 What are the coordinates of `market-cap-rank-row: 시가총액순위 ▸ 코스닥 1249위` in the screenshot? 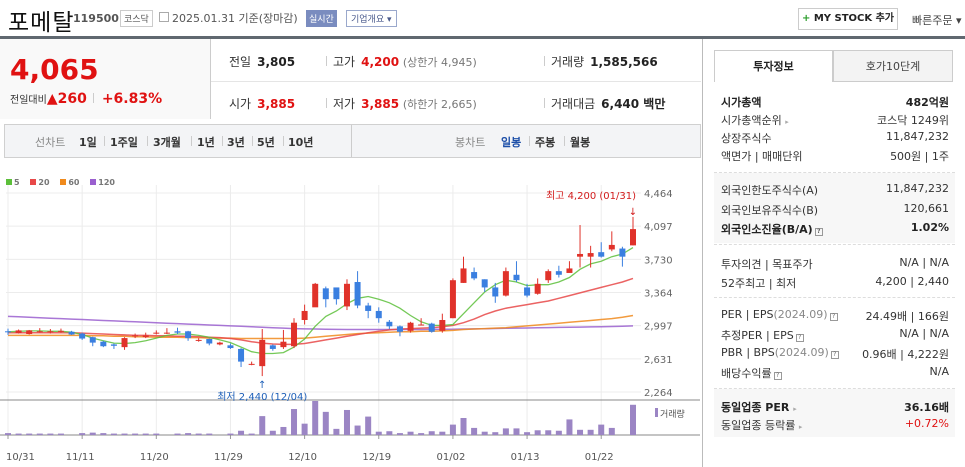 It's located at (835, 120).